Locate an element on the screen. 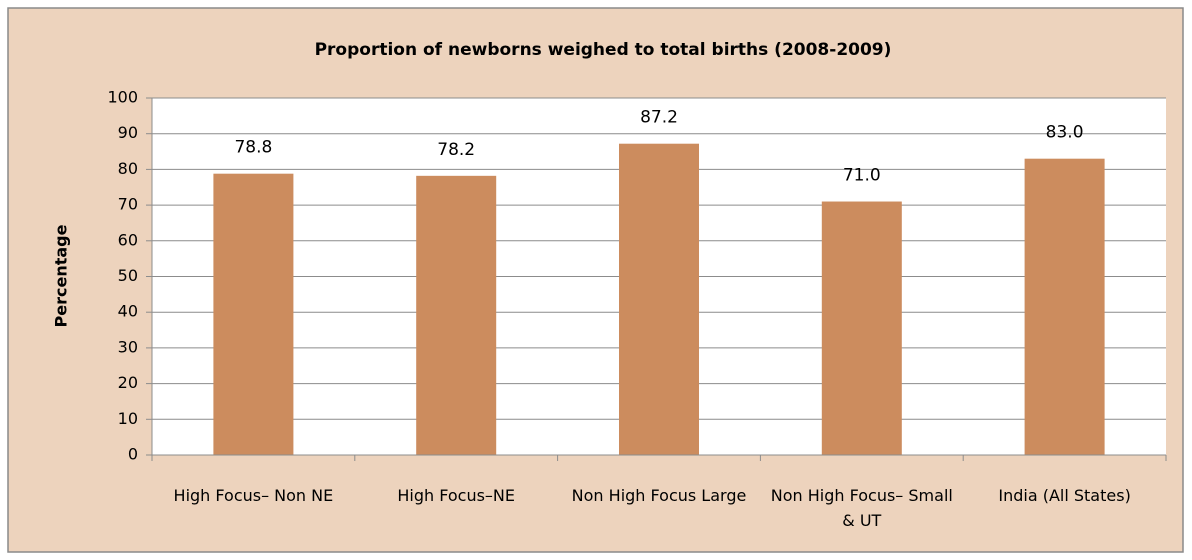 Image resolution: width=1192 pixels, height=560 pixels. data-label: 87.2 is located at coordinates (659, 118).